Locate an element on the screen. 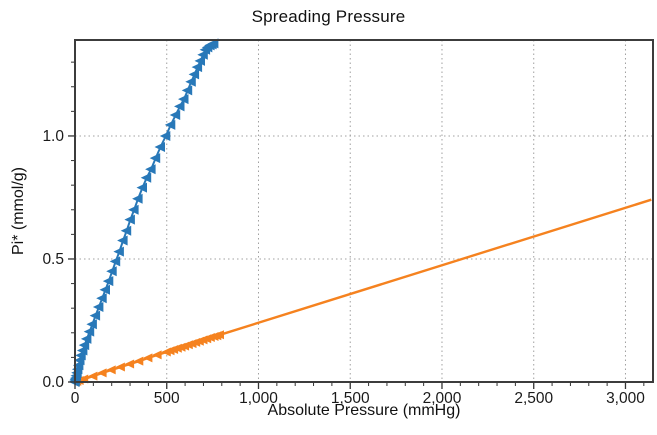 Image resolution: width=657 pixels, height=435 pixels. x-tick-label: 2,500 is located at coordinates (533, 398).